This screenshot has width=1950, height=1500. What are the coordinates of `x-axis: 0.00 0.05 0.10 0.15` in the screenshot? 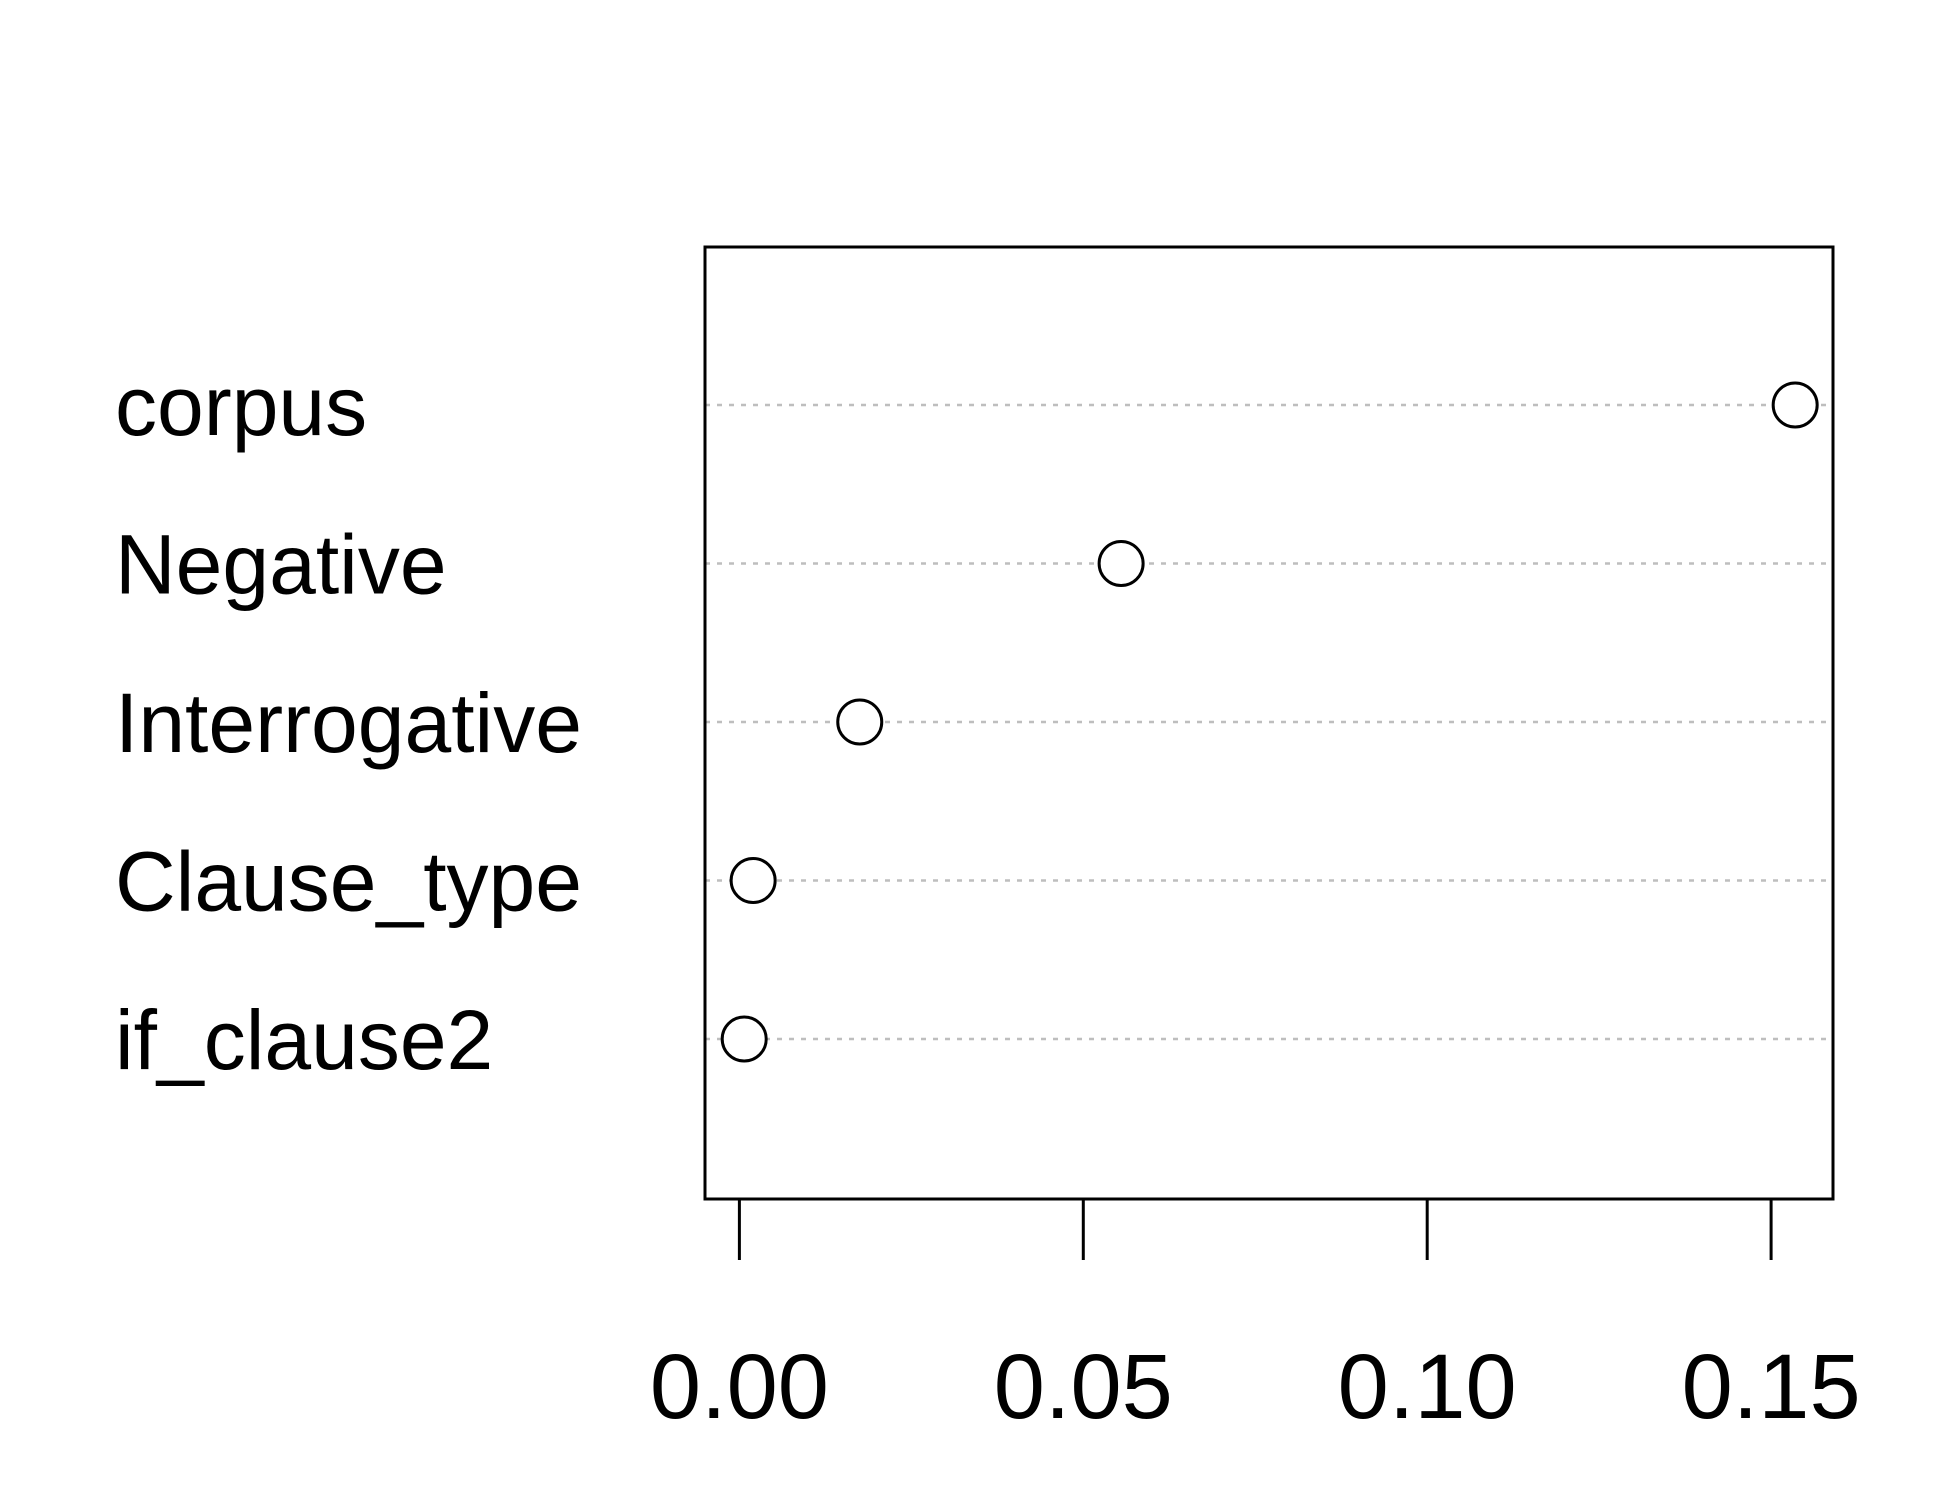 It's located at (1255, 1319).